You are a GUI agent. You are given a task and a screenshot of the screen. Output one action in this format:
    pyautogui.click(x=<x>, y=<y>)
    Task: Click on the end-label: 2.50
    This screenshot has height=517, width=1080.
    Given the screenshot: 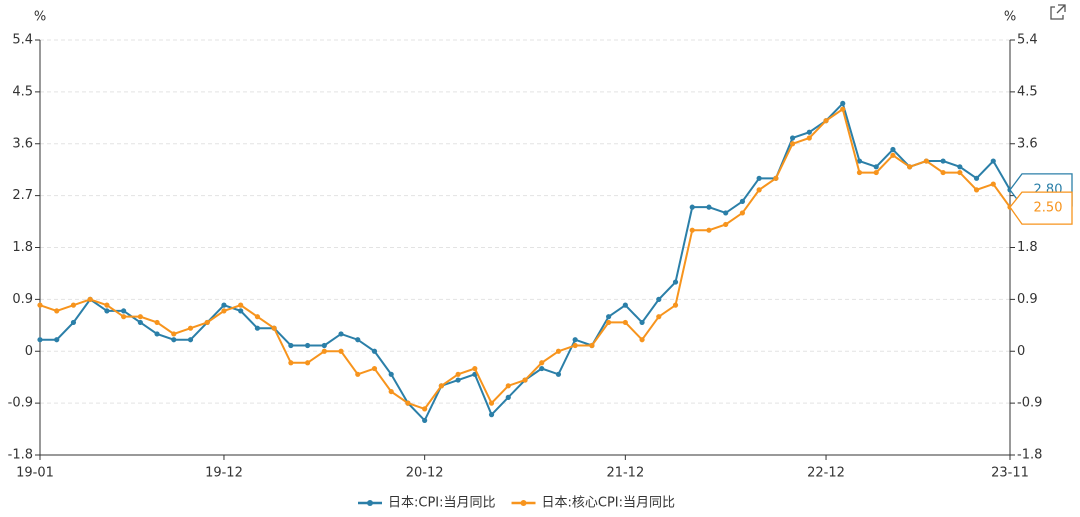 What is the action you would take?
    pyautogui.click(x=1041, y=208)
    